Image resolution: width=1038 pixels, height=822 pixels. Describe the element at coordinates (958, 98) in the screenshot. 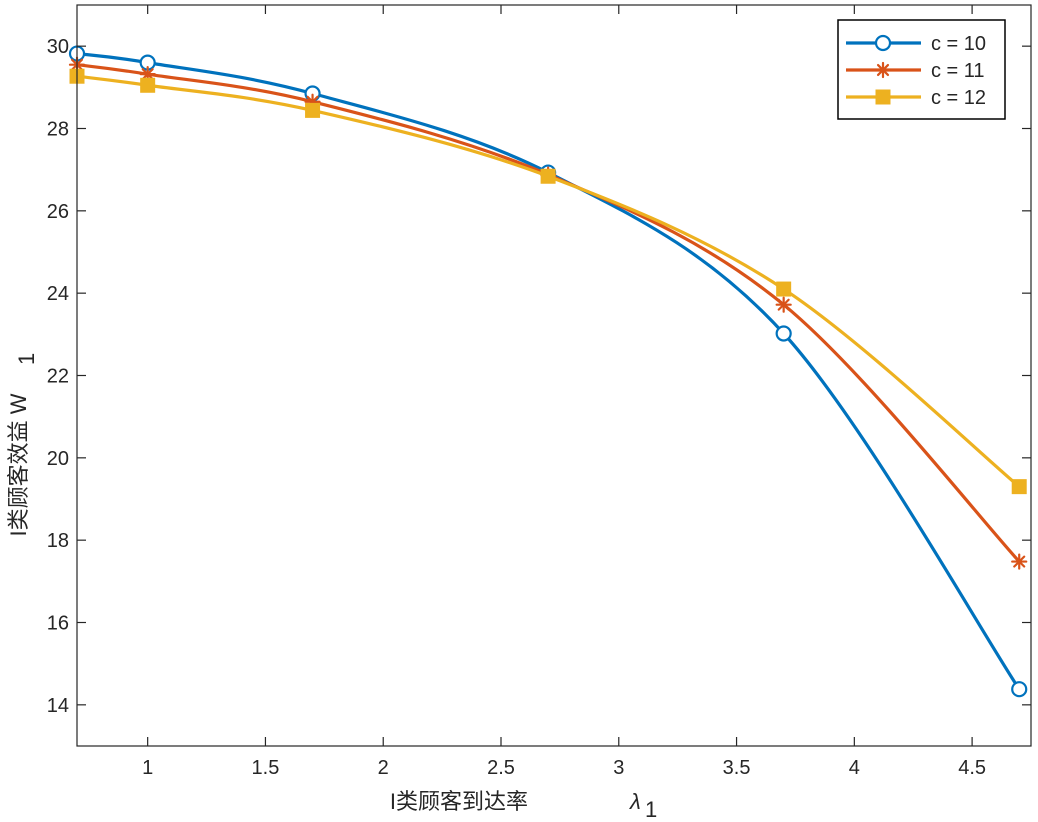

I see `legend-label: c = 12` at that location.